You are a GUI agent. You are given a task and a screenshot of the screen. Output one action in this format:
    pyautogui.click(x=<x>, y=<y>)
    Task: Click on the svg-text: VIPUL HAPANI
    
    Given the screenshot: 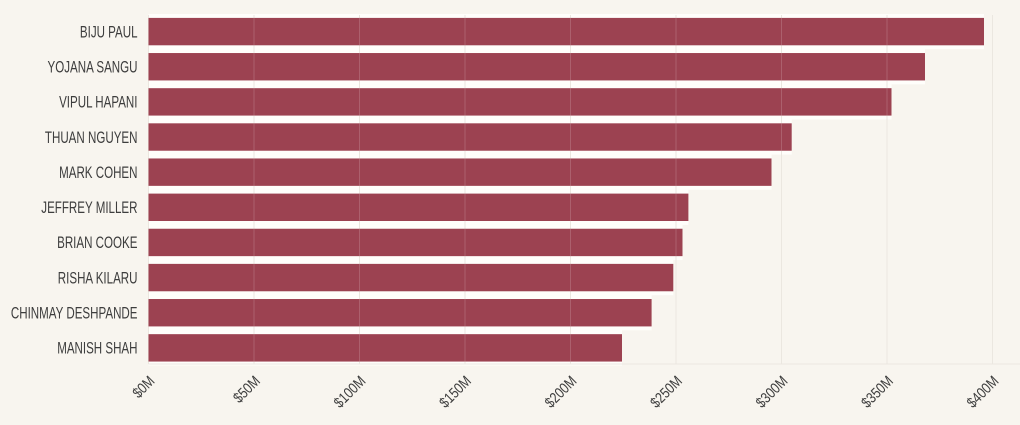 What is the action you would take?
    pyautogui.click(x=98, y=103)
    